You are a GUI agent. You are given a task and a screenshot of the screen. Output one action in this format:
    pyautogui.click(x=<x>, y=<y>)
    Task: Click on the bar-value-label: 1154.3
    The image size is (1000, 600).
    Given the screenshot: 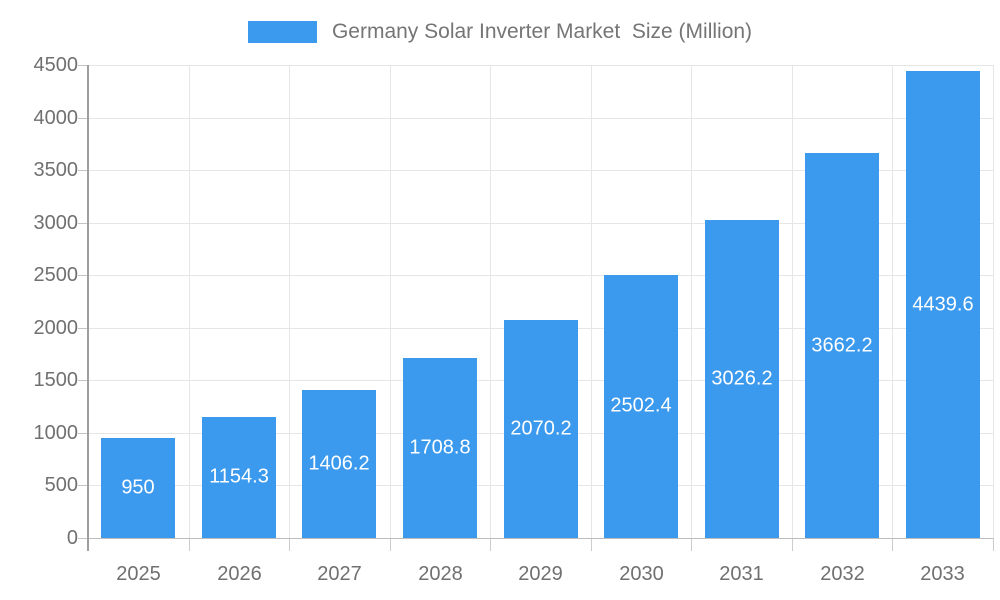 What is the action you would take?
    pyautogui.click(x=239, y=476)
    